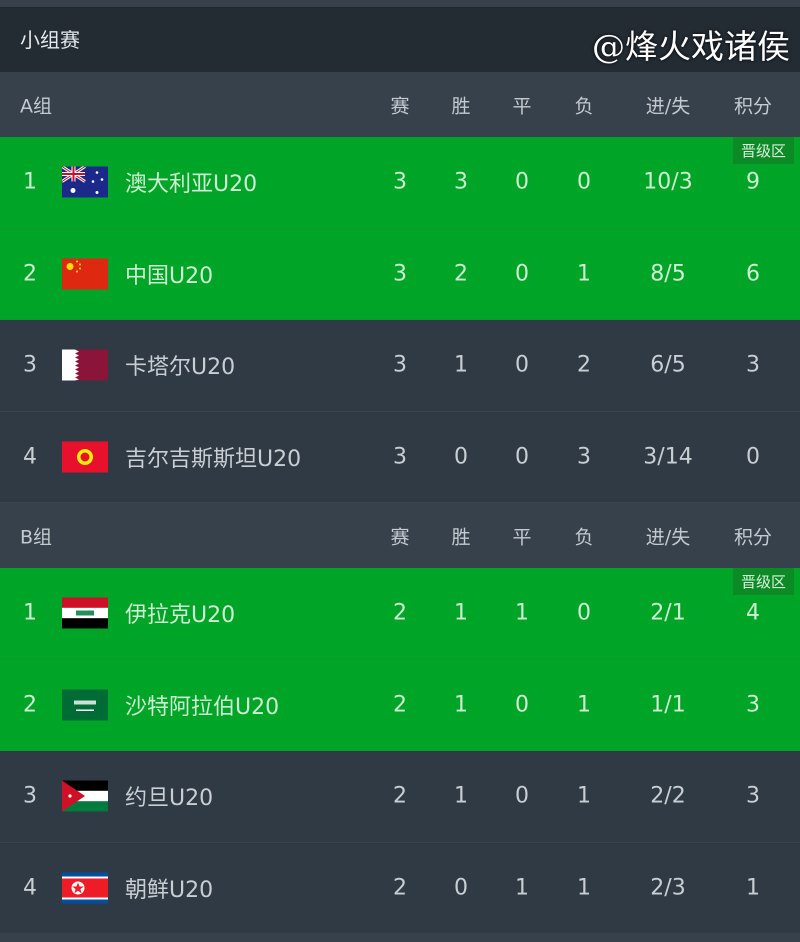 Image resolution: width=800 pixels, height=942 pixels. I want to click on north-korea-flag-icon, so click(85, 888).